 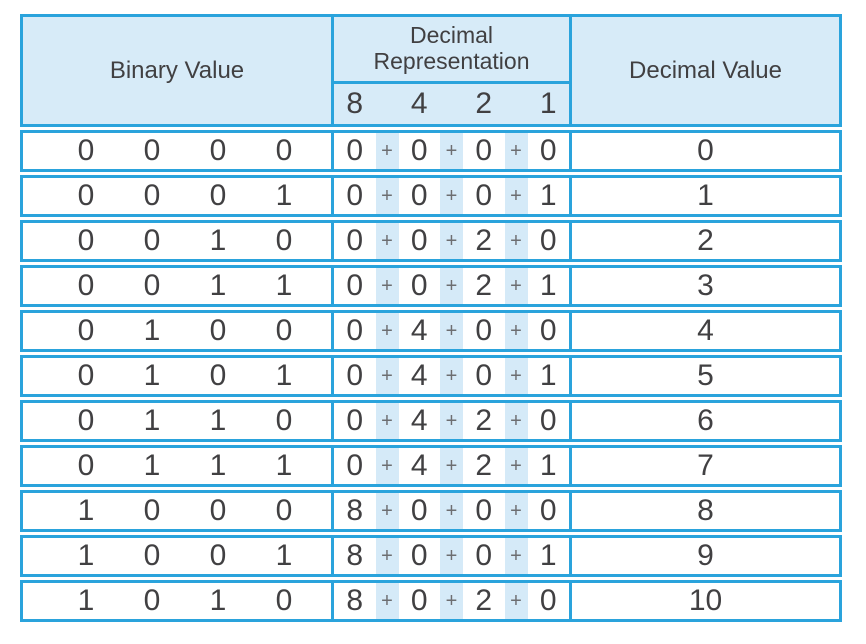 I want to click on expansion-cell: 0 + 4 + 0 + 0, so click(x=451, y=331).